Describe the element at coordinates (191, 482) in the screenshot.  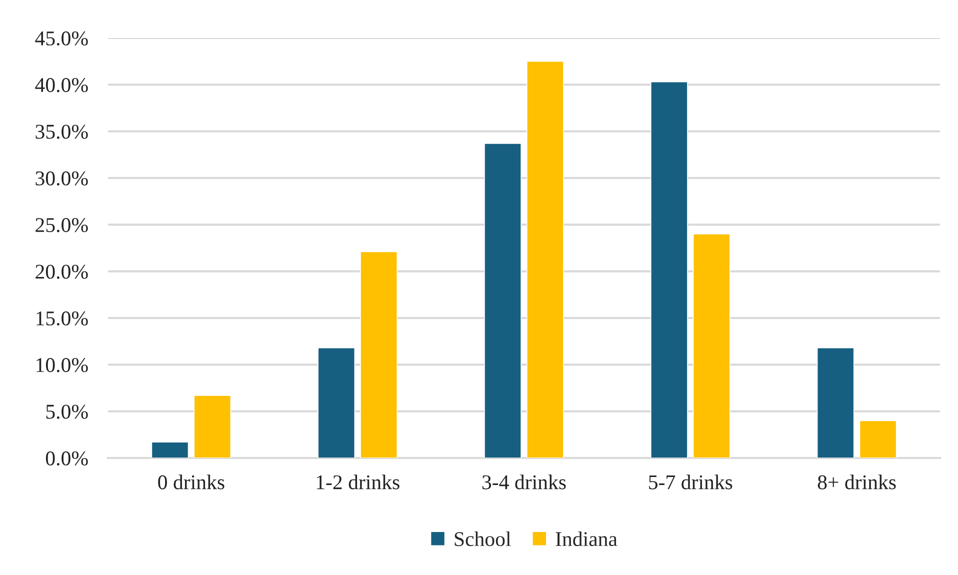
I see `x-tick-label: 0 drinks` at that location.